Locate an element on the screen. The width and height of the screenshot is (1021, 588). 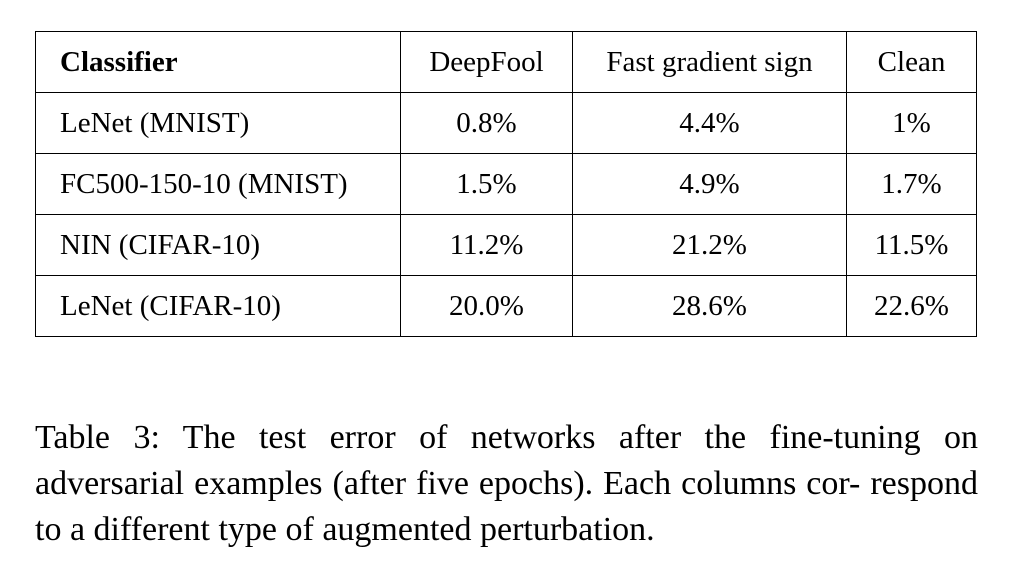
deepfool-cell: 20.0% is located at coordinates (486, 306).